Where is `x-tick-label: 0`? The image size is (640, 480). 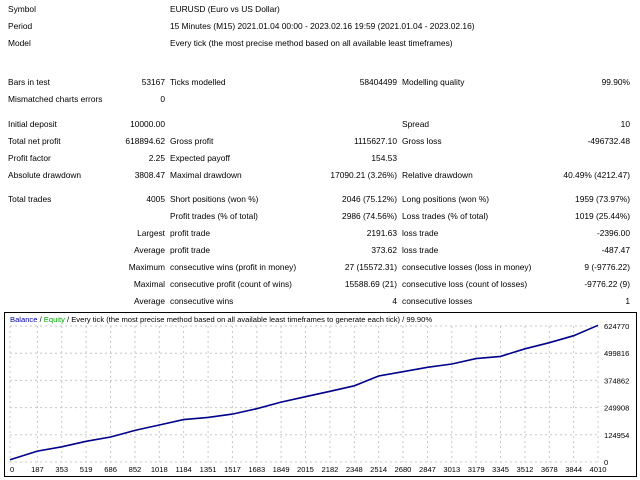
x-tick-label: 0 is located at coordinates (12, 469).